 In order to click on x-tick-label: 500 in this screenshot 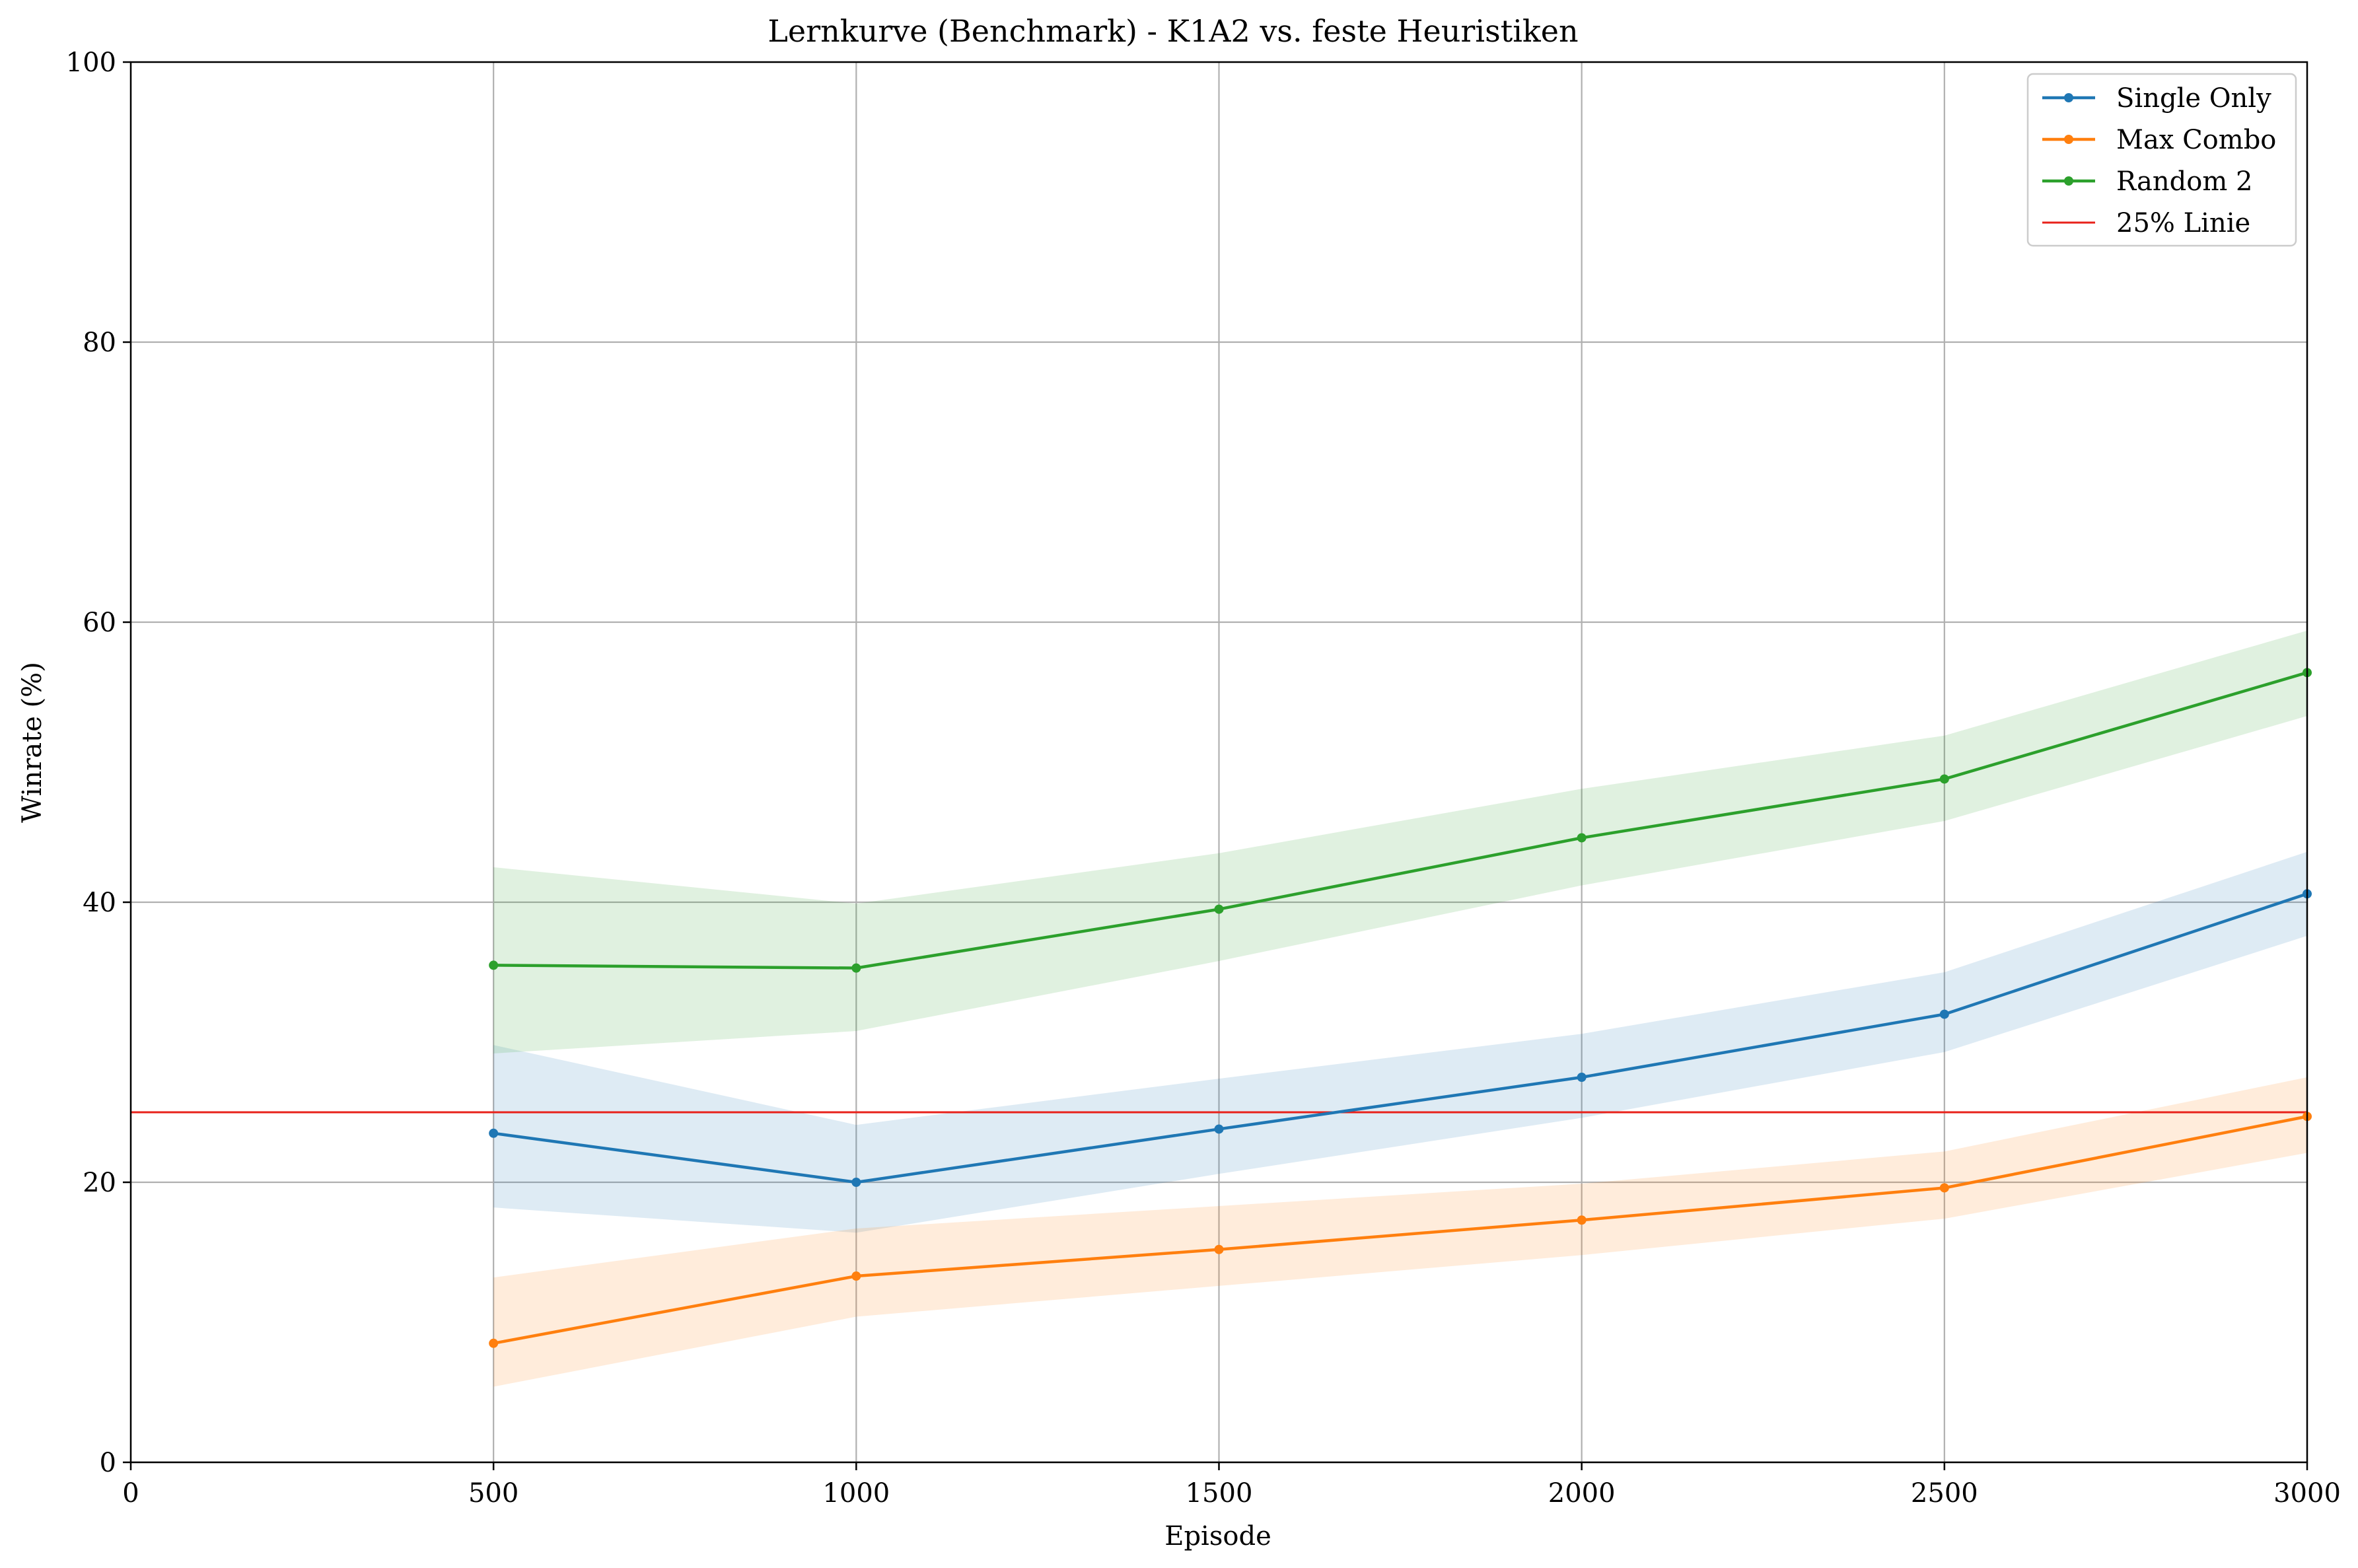, I will do `click(493, 1493)`.